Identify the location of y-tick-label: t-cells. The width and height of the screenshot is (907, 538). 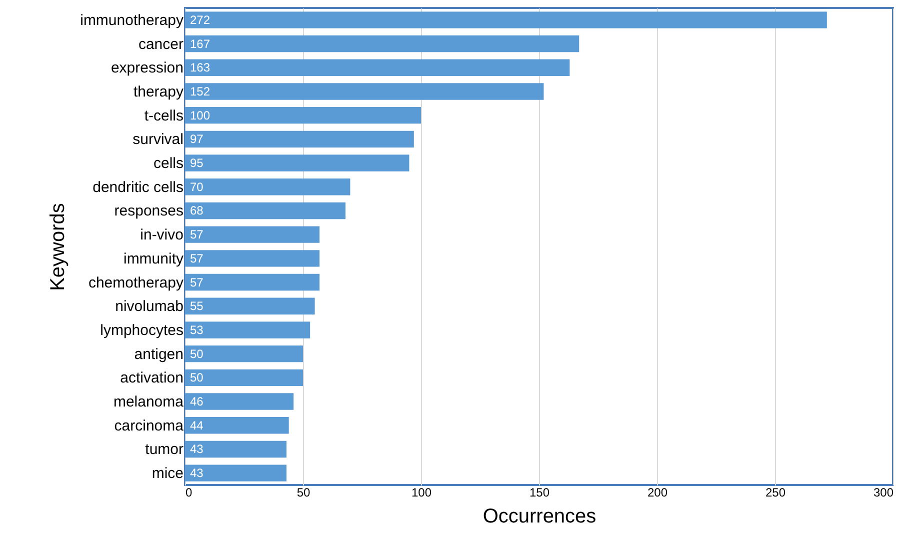
(164, 115).